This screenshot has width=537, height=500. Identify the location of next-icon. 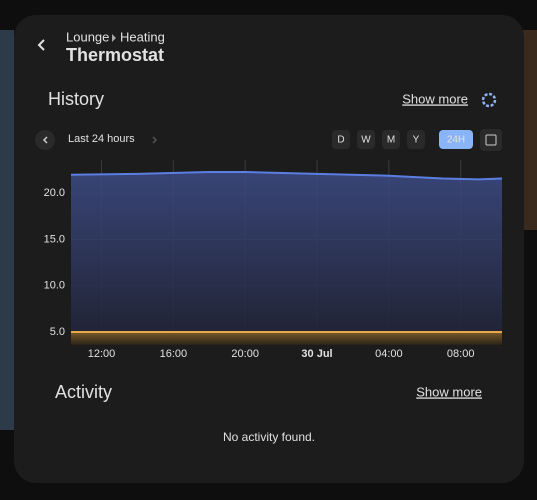
(155, 140).